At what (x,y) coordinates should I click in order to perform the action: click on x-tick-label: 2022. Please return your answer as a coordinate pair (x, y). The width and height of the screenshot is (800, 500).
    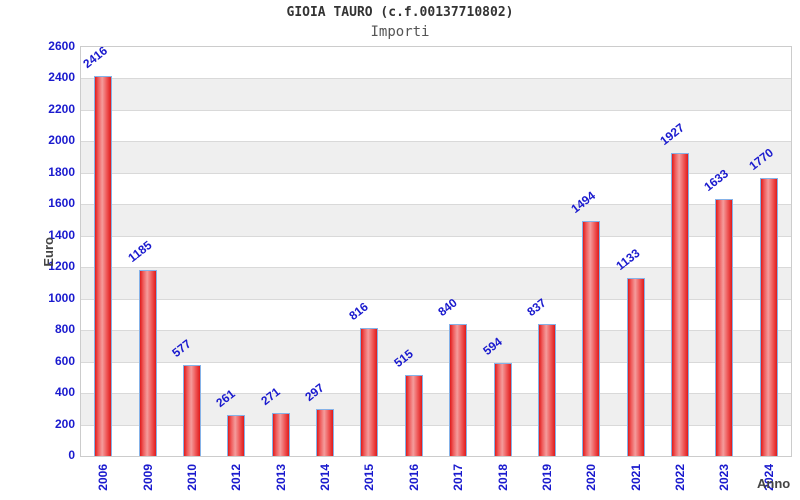
    Looking at the image, I should click on (680, 477).